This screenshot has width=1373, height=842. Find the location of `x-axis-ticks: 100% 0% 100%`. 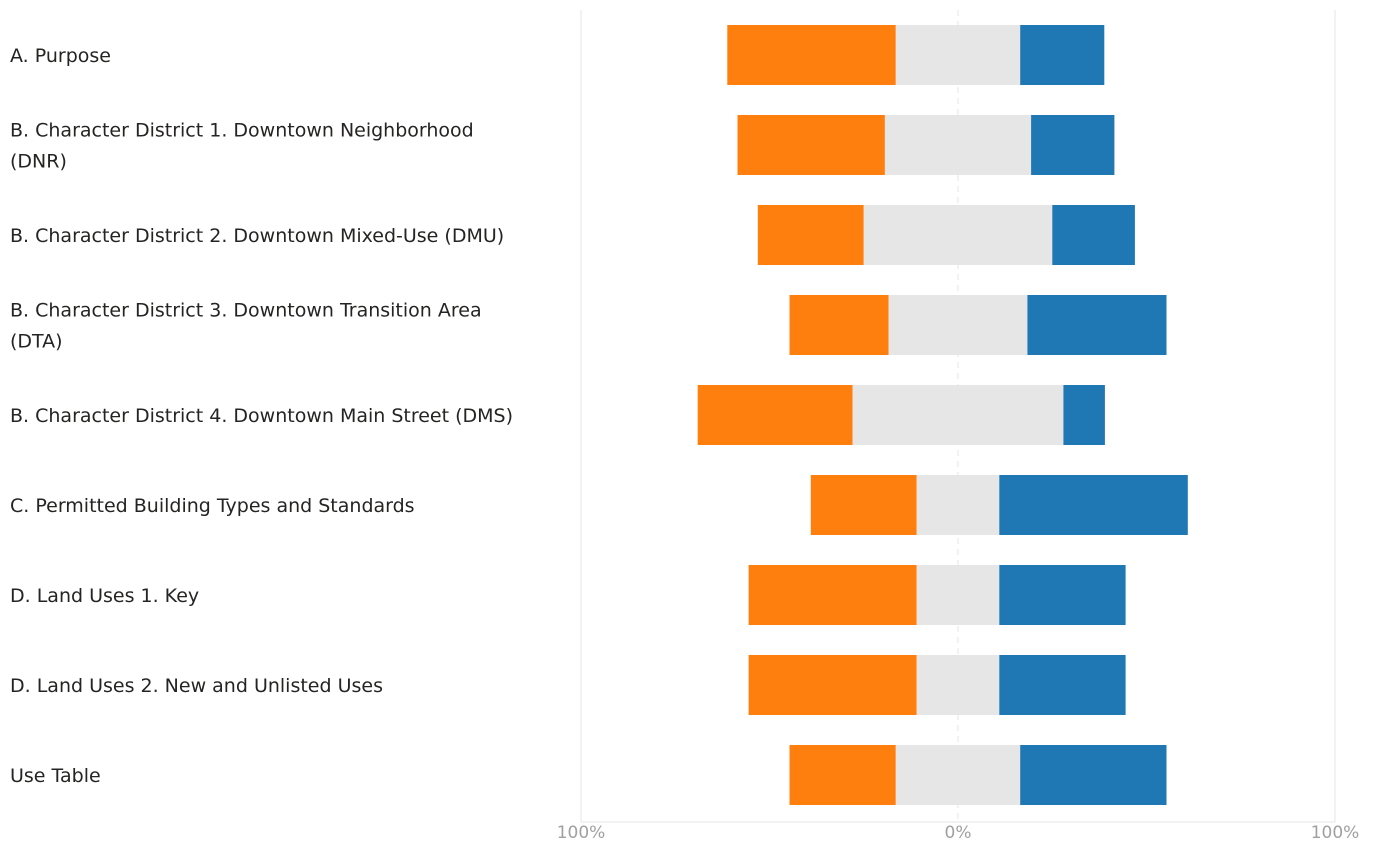

x-axis-ticks: 100% 0% 100% is located at coordinates (958, 832).